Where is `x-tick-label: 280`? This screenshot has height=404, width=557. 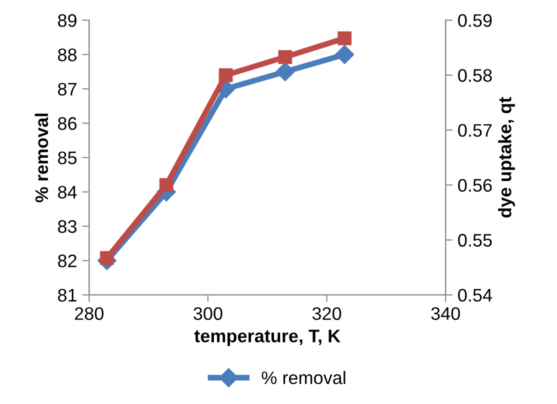 x-tick-label: 280 is located at coordinates (89, 313).